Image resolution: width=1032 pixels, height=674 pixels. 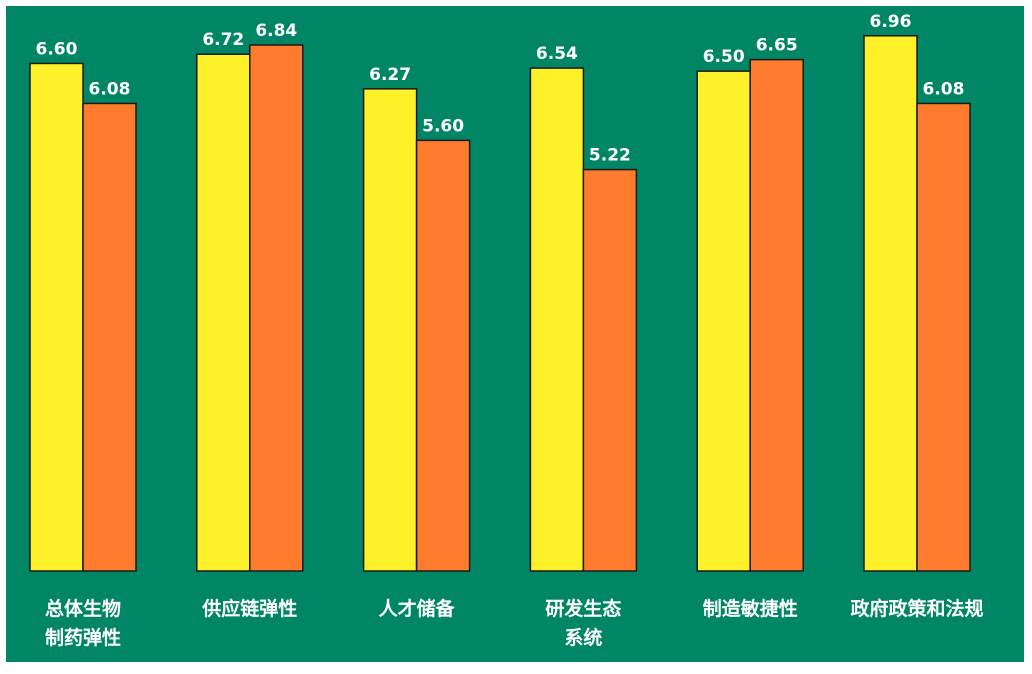 What do you see at coordinates (583, 637) in the screenshot?
I see `category-label-4-line-2: 系统` at bounding box center [583, 637].